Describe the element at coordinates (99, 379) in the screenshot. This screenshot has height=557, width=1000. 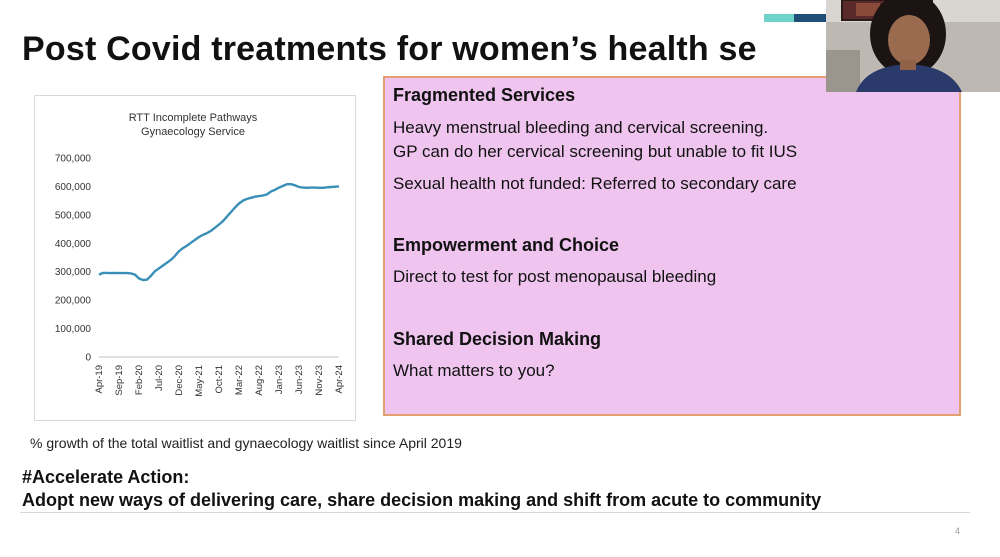
I see `x-tick-label: Apr-19` at that location.